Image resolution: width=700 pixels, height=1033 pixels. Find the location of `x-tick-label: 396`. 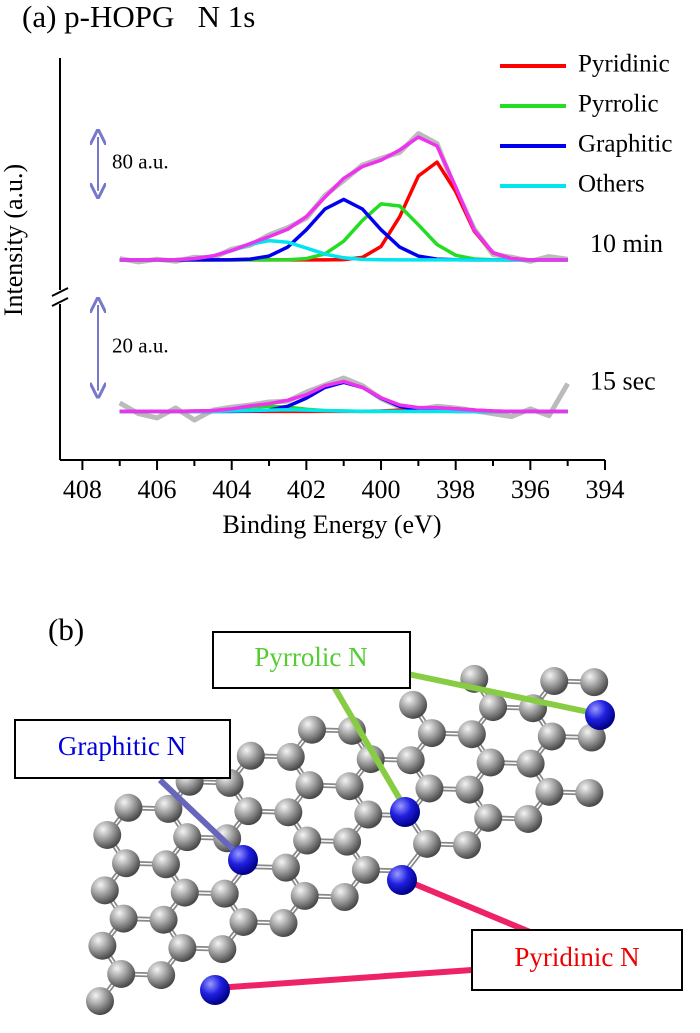

x-tick-label: 396 is located at coordinates (530, 489).